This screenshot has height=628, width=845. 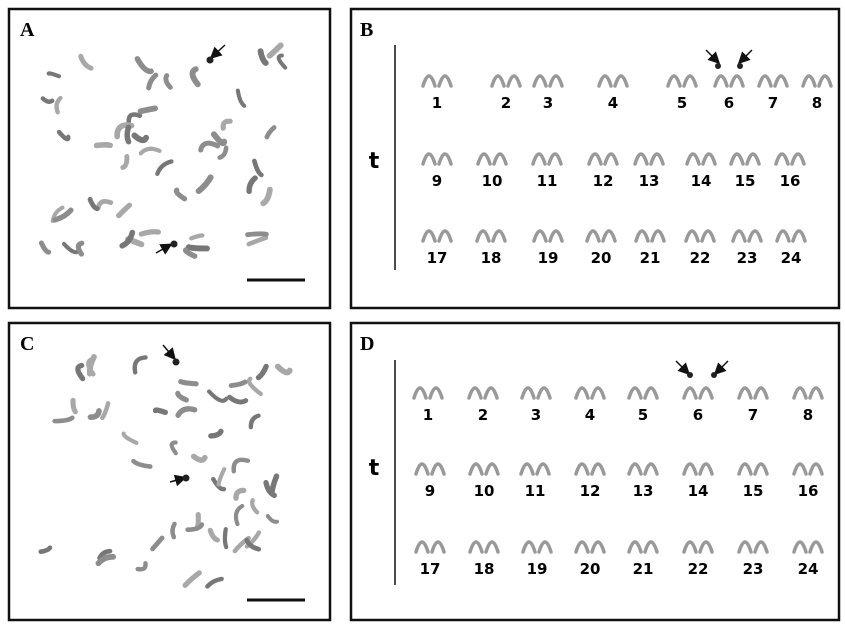 What do you see at coordinates (491, 258) in the screenshot?
I see `chromosome-number: 18` at bounding box center [491, 258].